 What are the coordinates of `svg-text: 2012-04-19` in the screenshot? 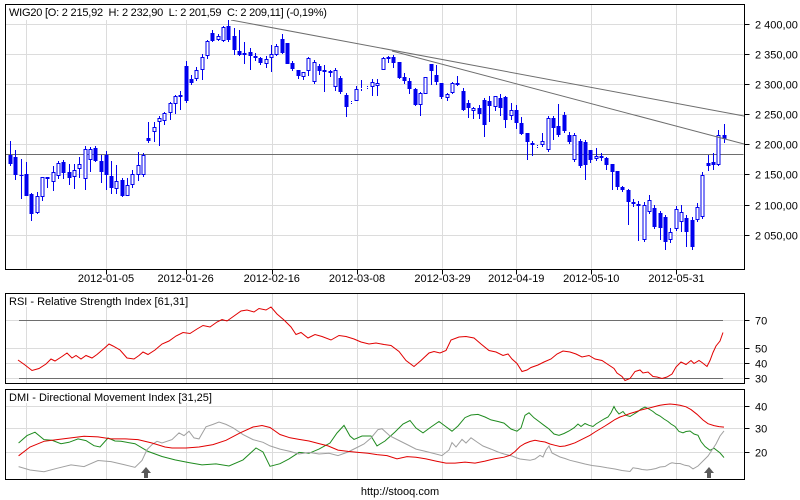 It's located at (516, 279).